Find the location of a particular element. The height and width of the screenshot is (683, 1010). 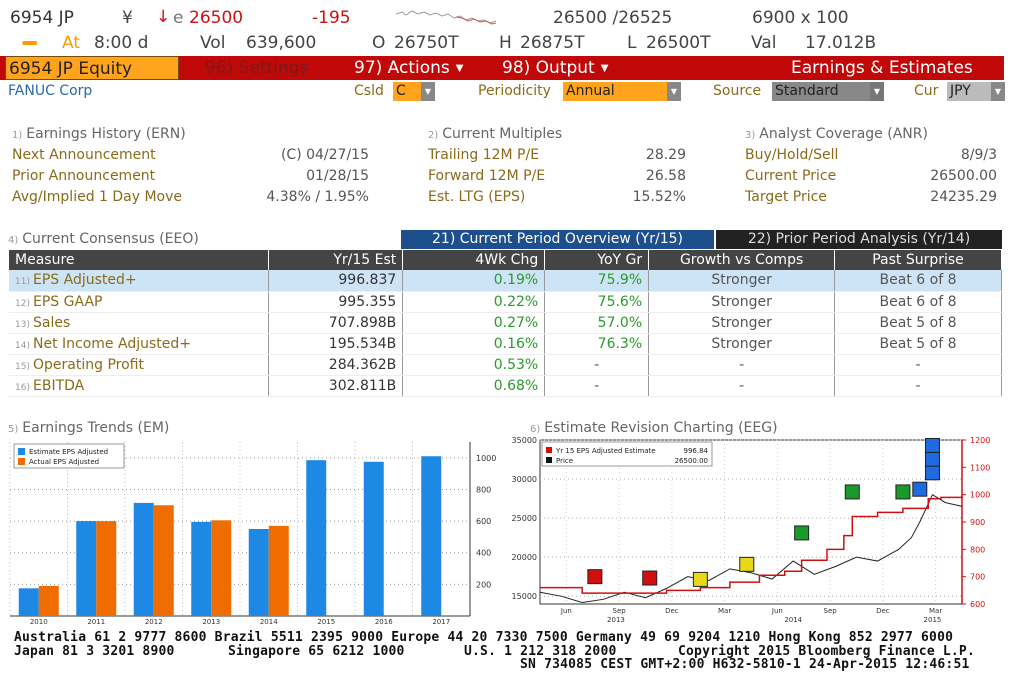

output-menu: 98) Output ▼ is located at coordinates (555, 68).